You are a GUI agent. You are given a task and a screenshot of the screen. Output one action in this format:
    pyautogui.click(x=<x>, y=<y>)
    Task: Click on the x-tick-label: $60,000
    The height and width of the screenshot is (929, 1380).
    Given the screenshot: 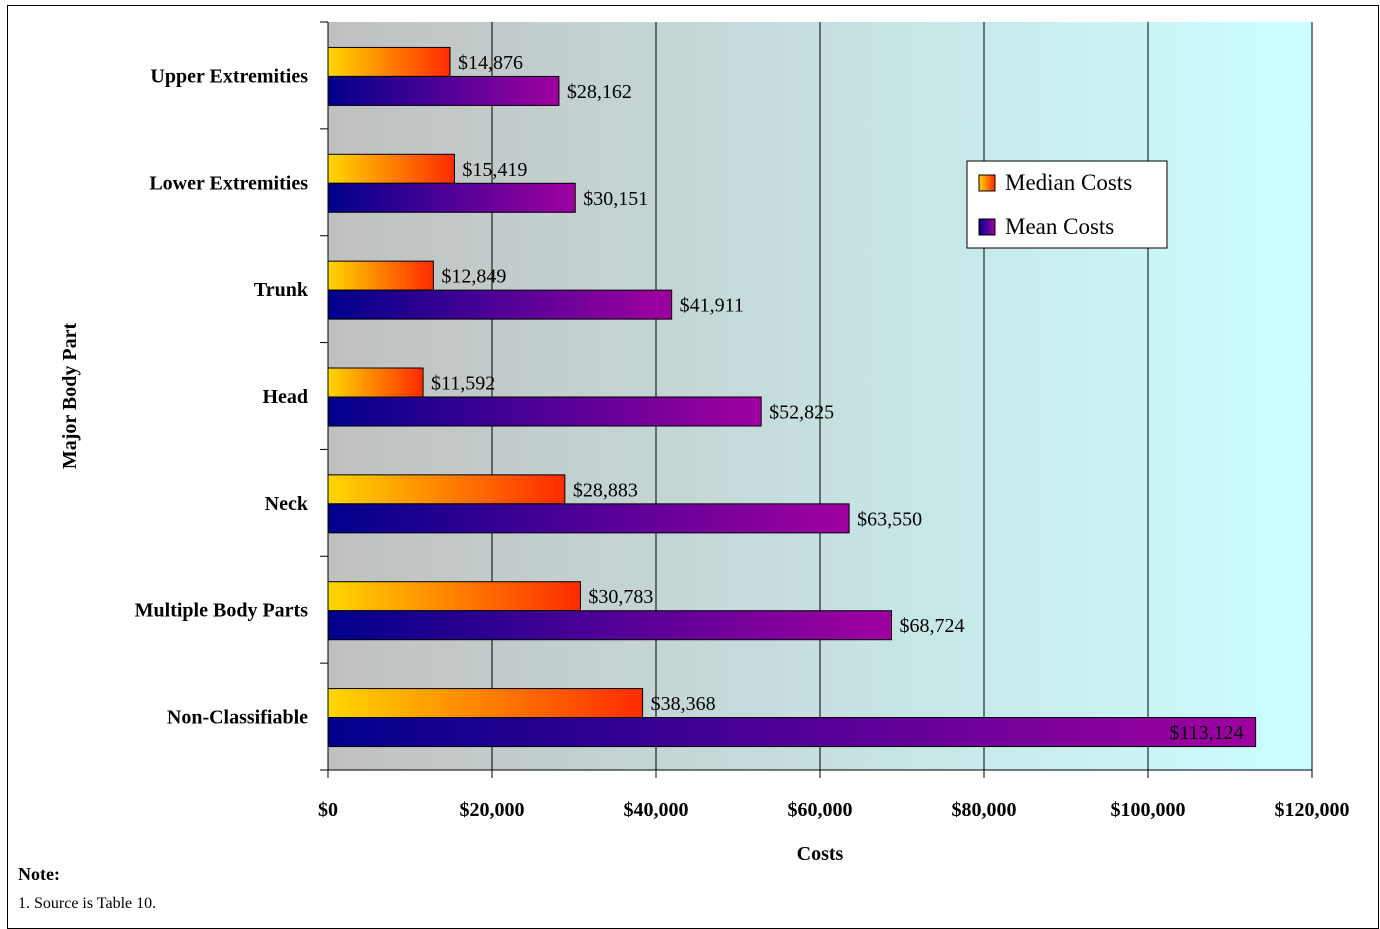 What is the action you would take?
    pyautogui.click(x=820, y=810)
    